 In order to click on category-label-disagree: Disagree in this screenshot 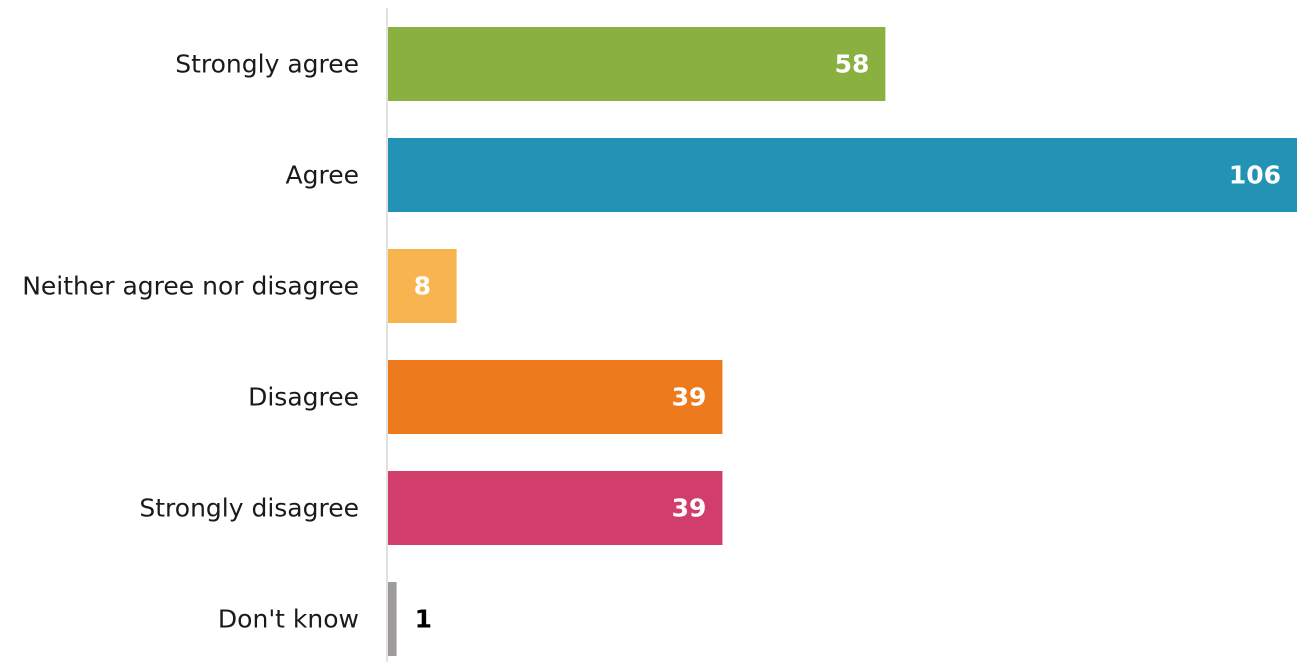, I will do `click(303, 397)`.